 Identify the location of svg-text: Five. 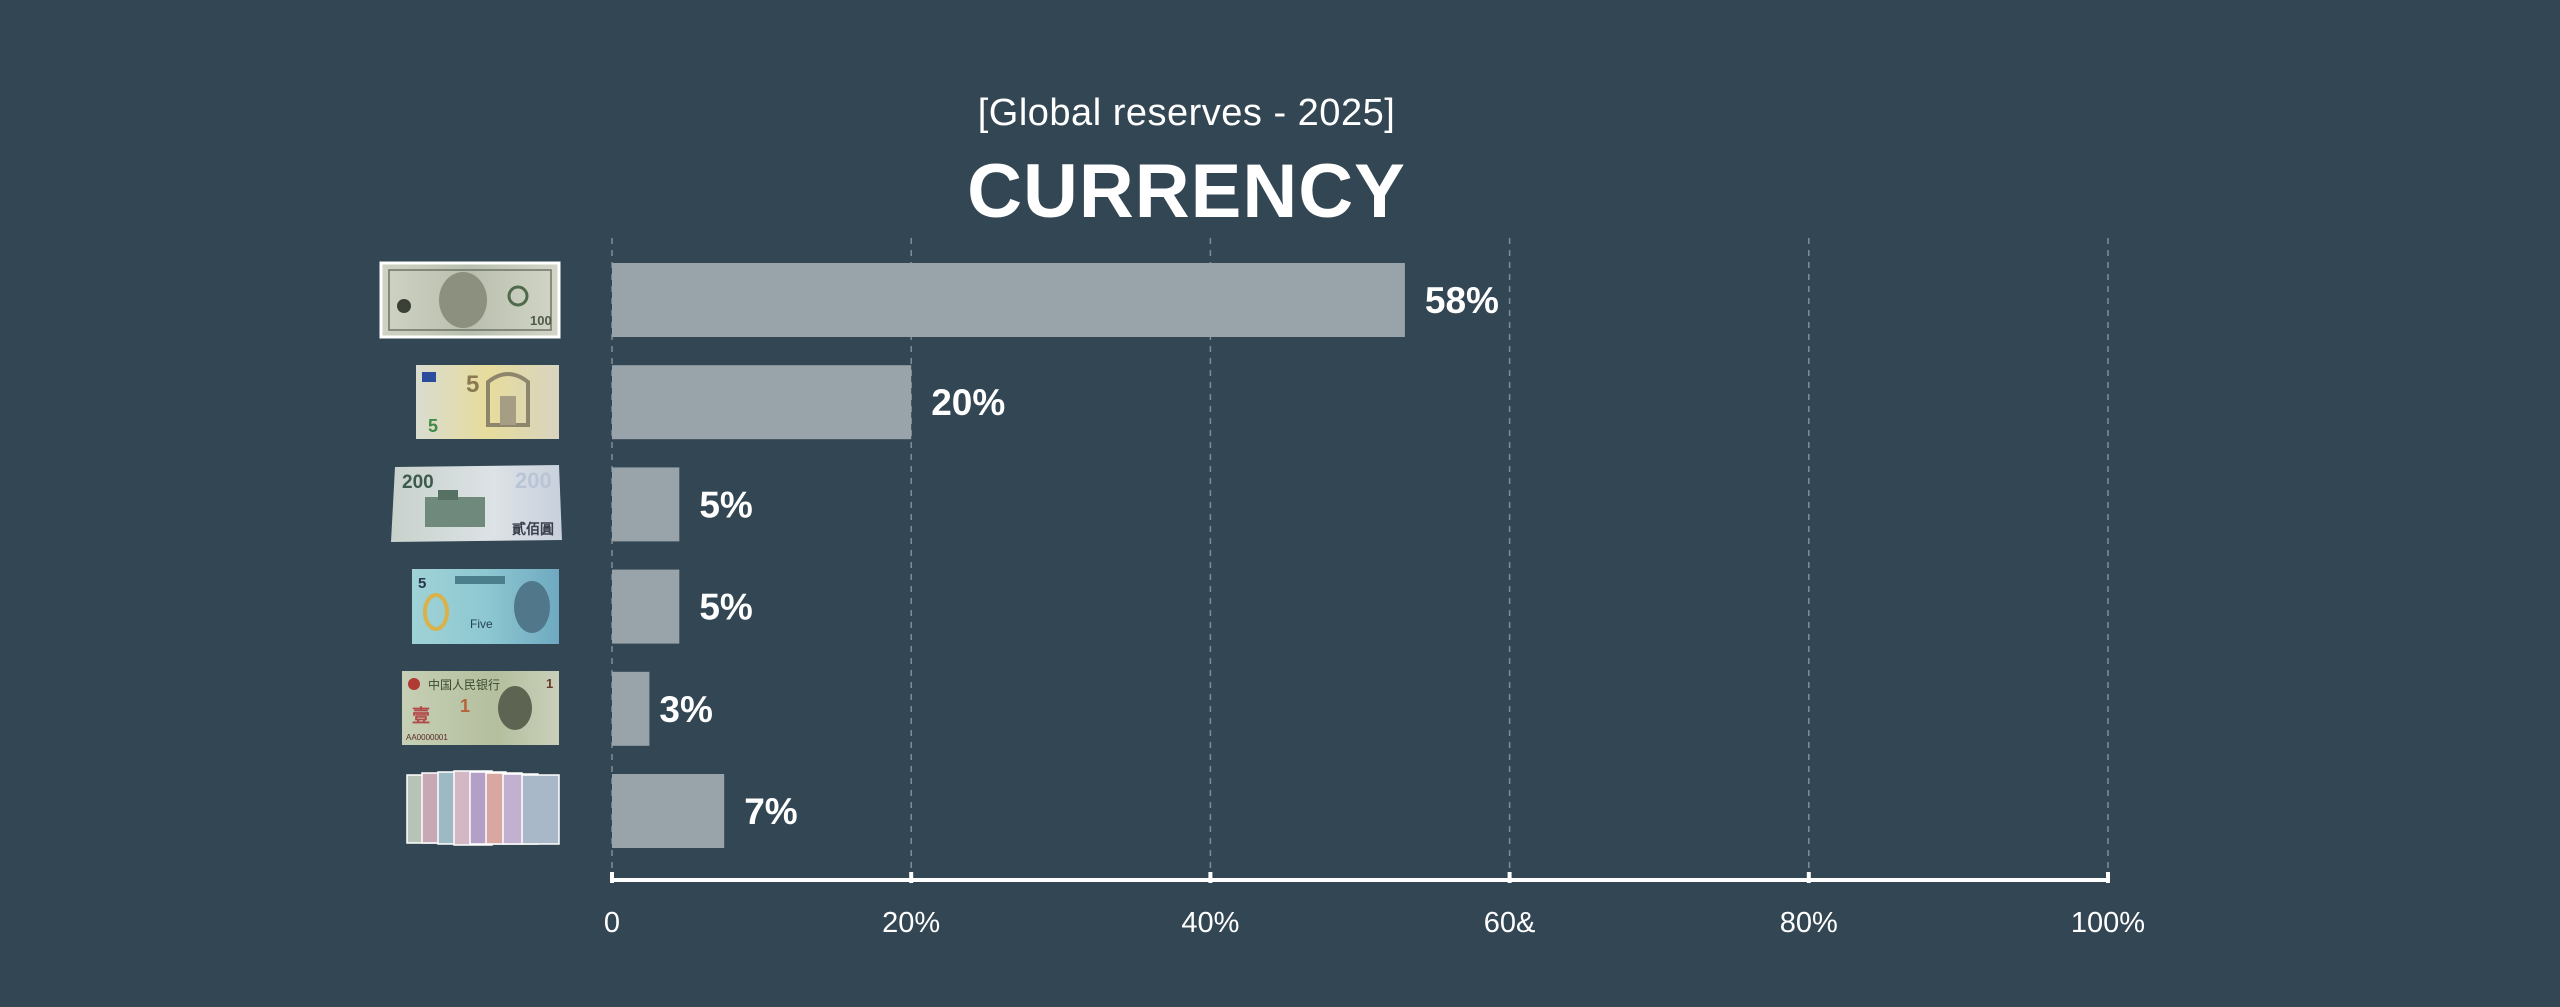
(481, 624).